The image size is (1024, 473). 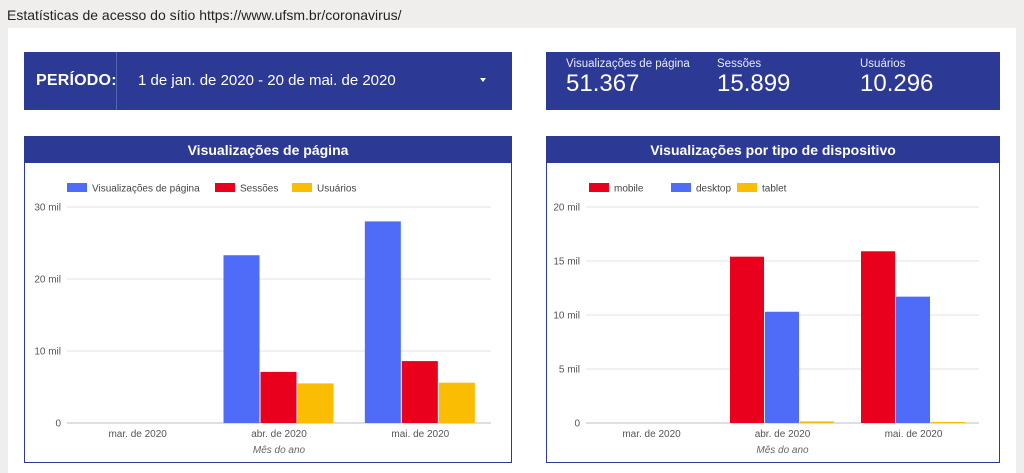 I want to click on period-label: PERÍODO:, so click(x=76, y=80).